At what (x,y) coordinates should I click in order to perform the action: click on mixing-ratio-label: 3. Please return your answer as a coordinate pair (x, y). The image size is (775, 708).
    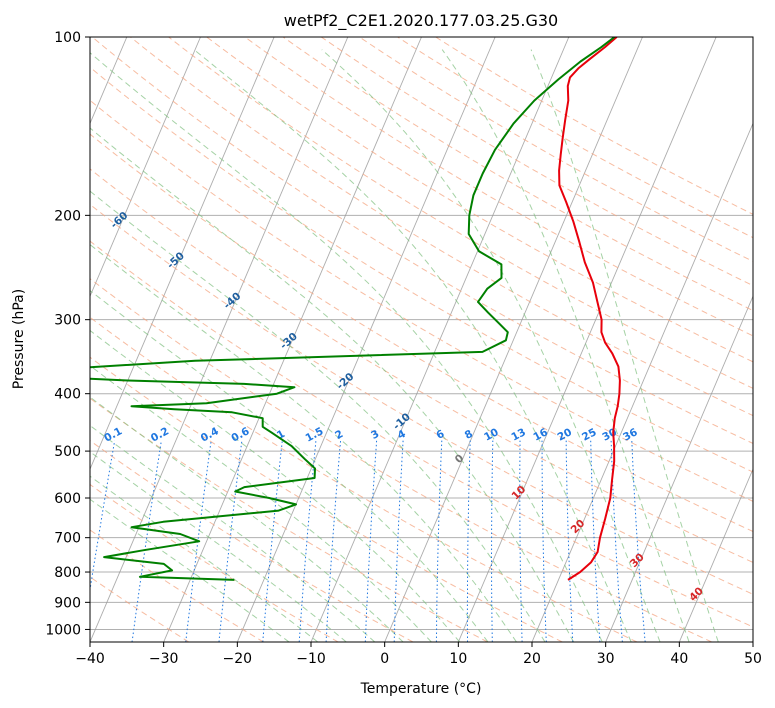
    Looking at the image, I should click on (375, 435).